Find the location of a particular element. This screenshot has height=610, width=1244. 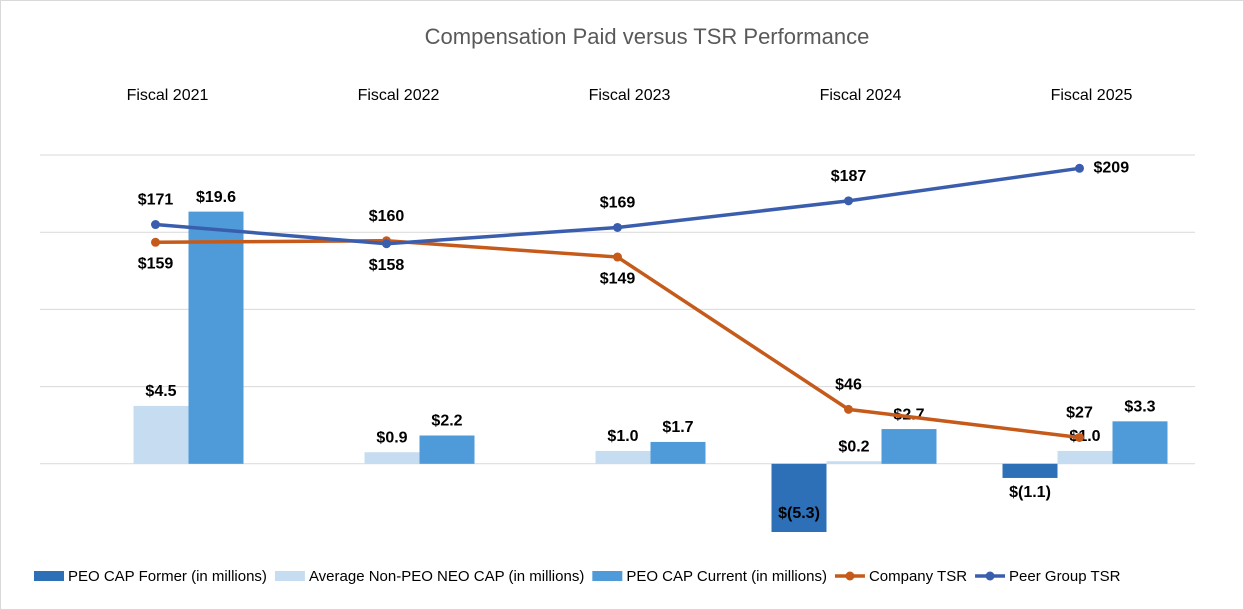

category-label: Fiscal 2022 is located at coordinates (399, 95).